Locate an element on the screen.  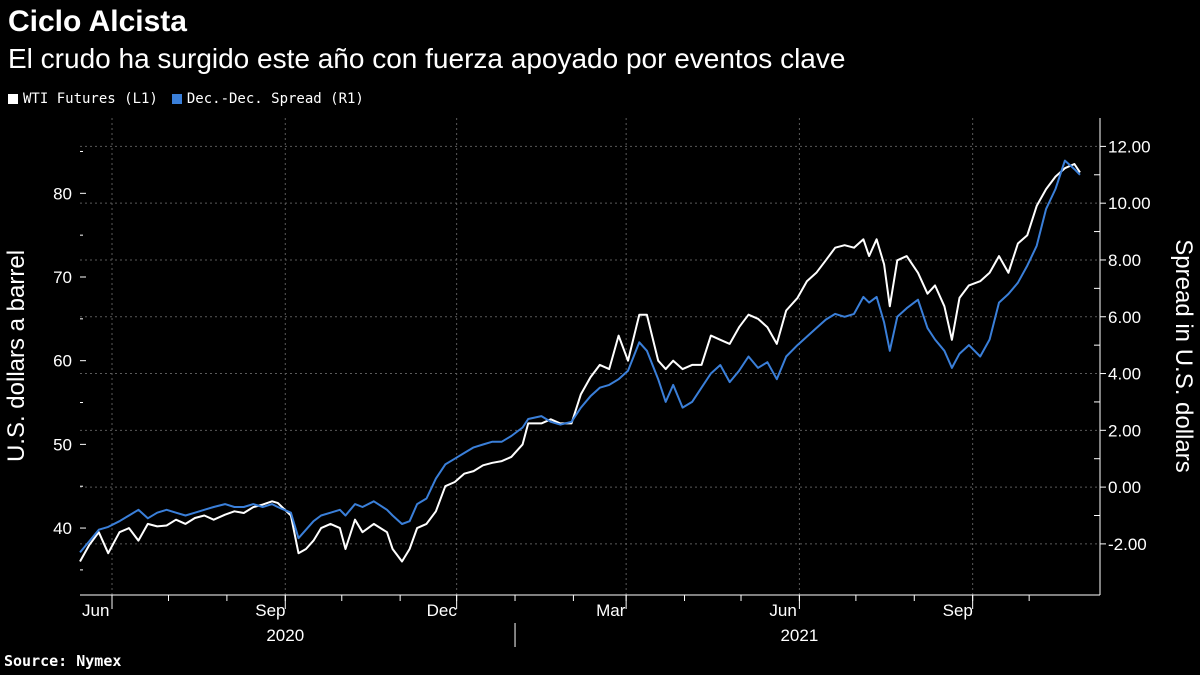
right-tick-label: -2.00 is located at coordinates (1127, 544).